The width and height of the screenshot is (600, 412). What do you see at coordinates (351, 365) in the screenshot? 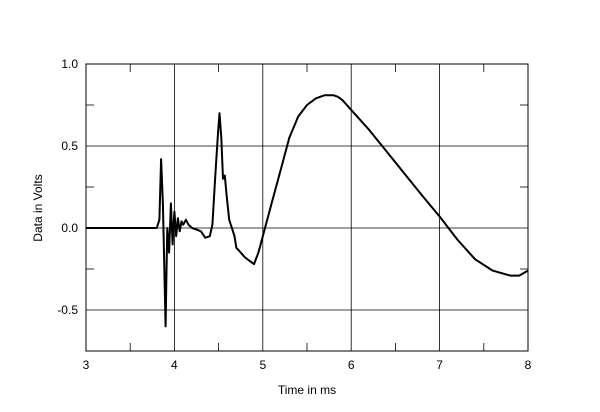
I see `x-tick-label: 6` at bounding box center [351, 365].